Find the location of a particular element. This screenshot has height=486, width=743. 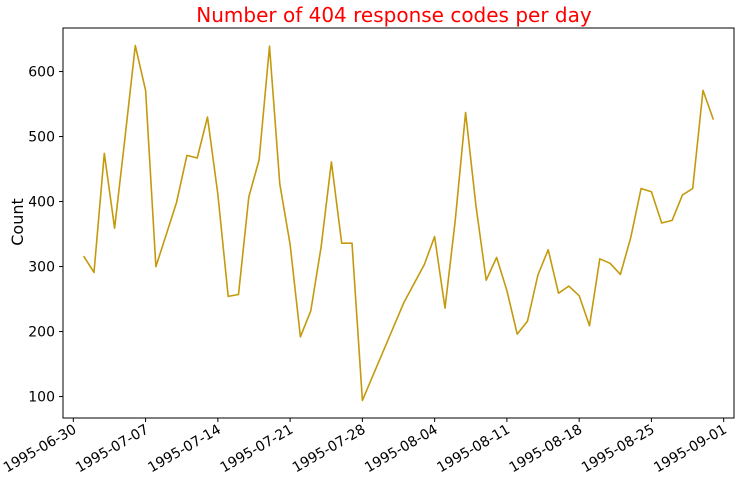

y-tick-label: 600 is located at coordinates (41, 73).